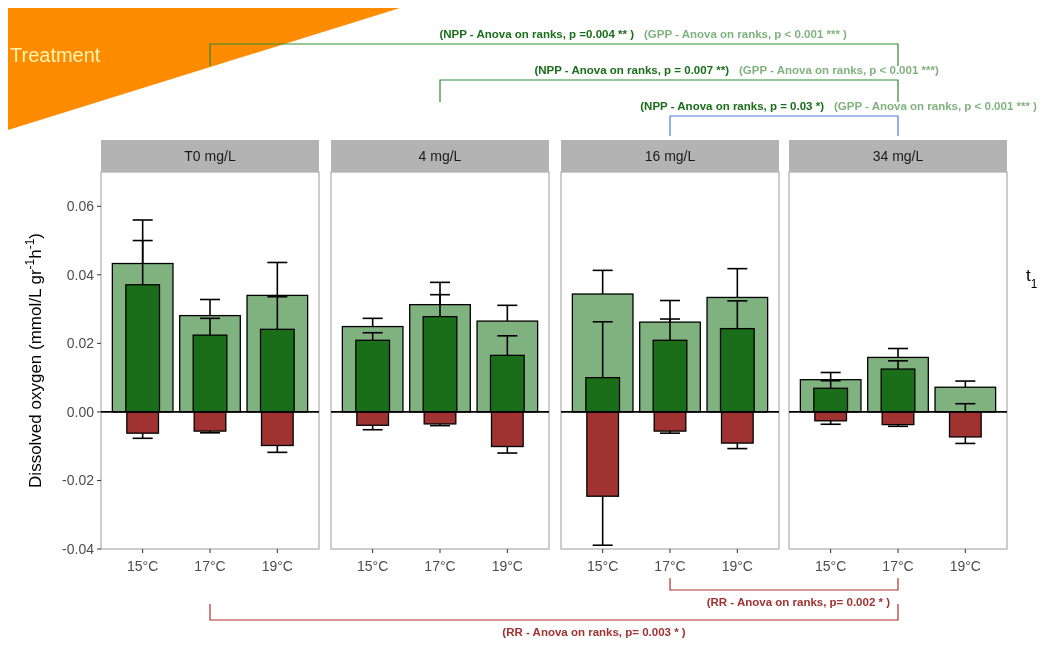 This screenshot has width=1051, height=648. I want to click on y-tick-label: -0.04, so click(78, 549).